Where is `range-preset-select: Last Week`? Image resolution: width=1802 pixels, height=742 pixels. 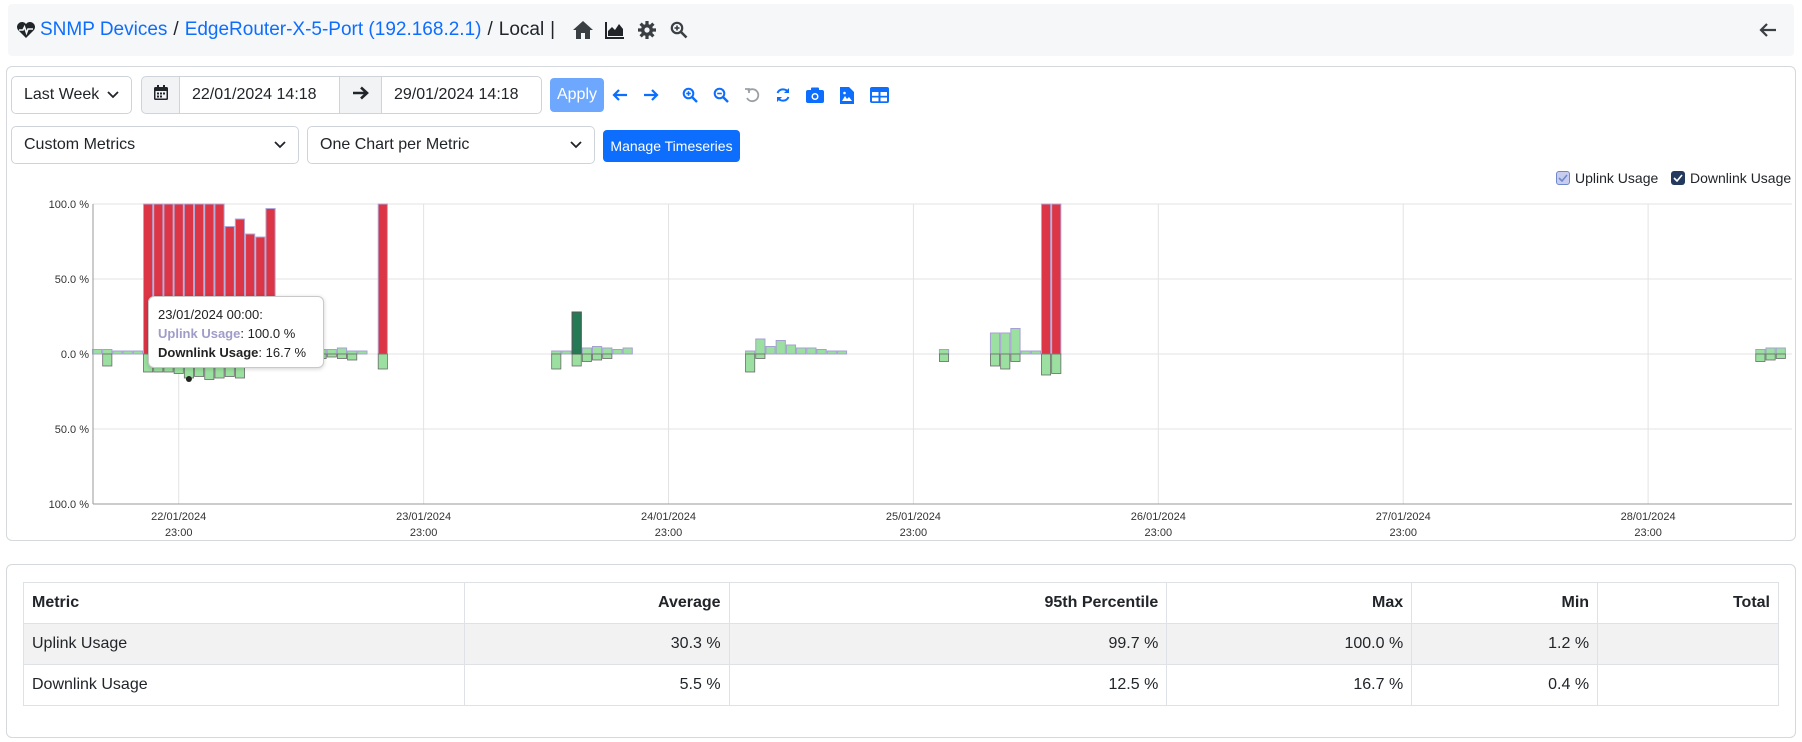
range-preset-select: Last Week is located at coordinates (71, 95).